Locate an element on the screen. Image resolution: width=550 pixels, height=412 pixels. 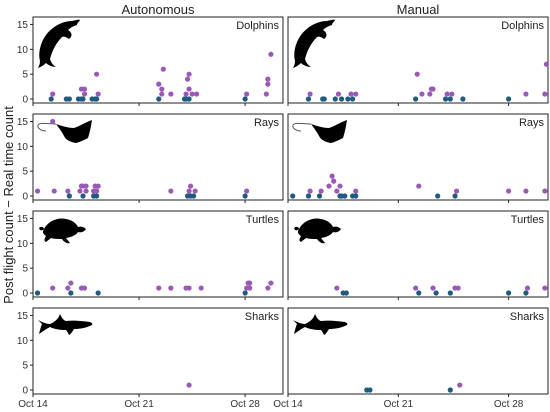
ray-icon is located at coordinates (64, 131).